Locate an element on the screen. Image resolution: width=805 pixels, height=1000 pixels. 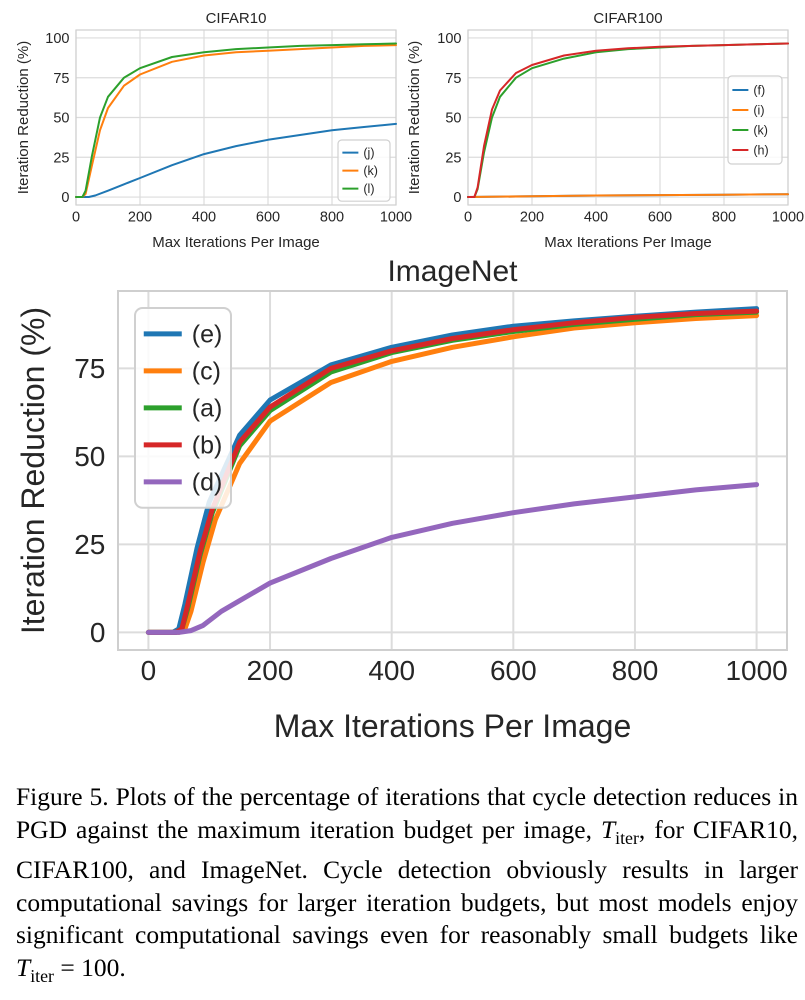
legend: (f) (i) (k) (h) is located at coordinates (755, 120).